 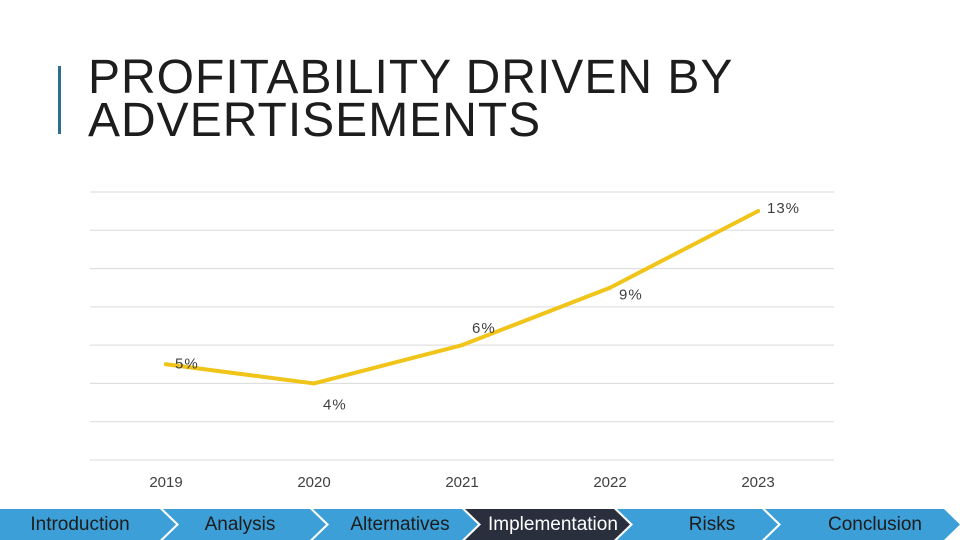 I want to click on slide-title-line-2: ADVERTISEMENTS, so click(x=315, y=120).